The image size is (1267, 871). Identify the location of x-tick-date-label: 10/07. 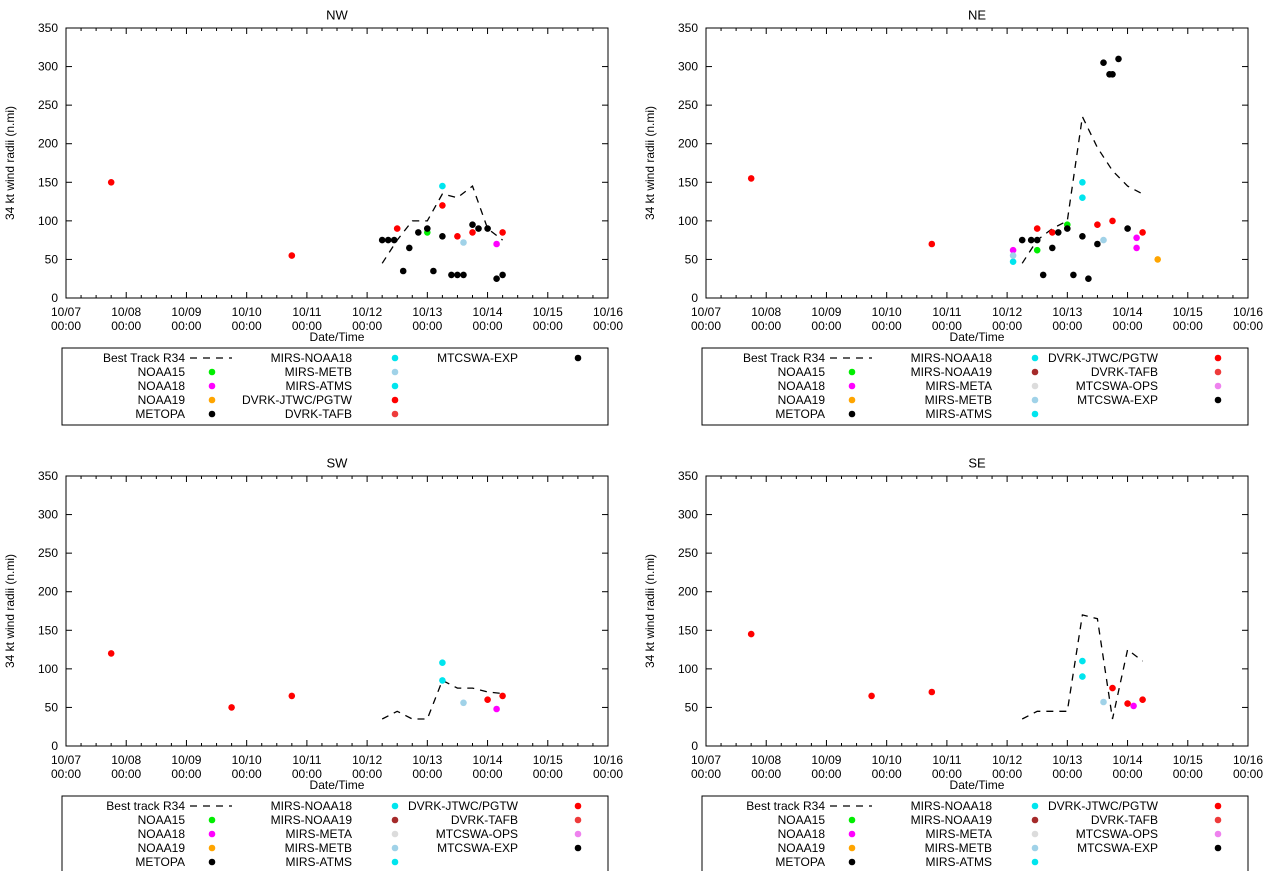
(66, 312).